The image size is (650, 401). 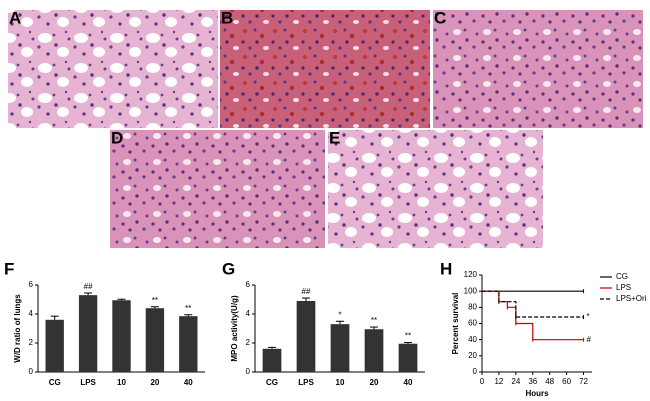 I want to click on panel-letter: E, so click(x=334, y=137).